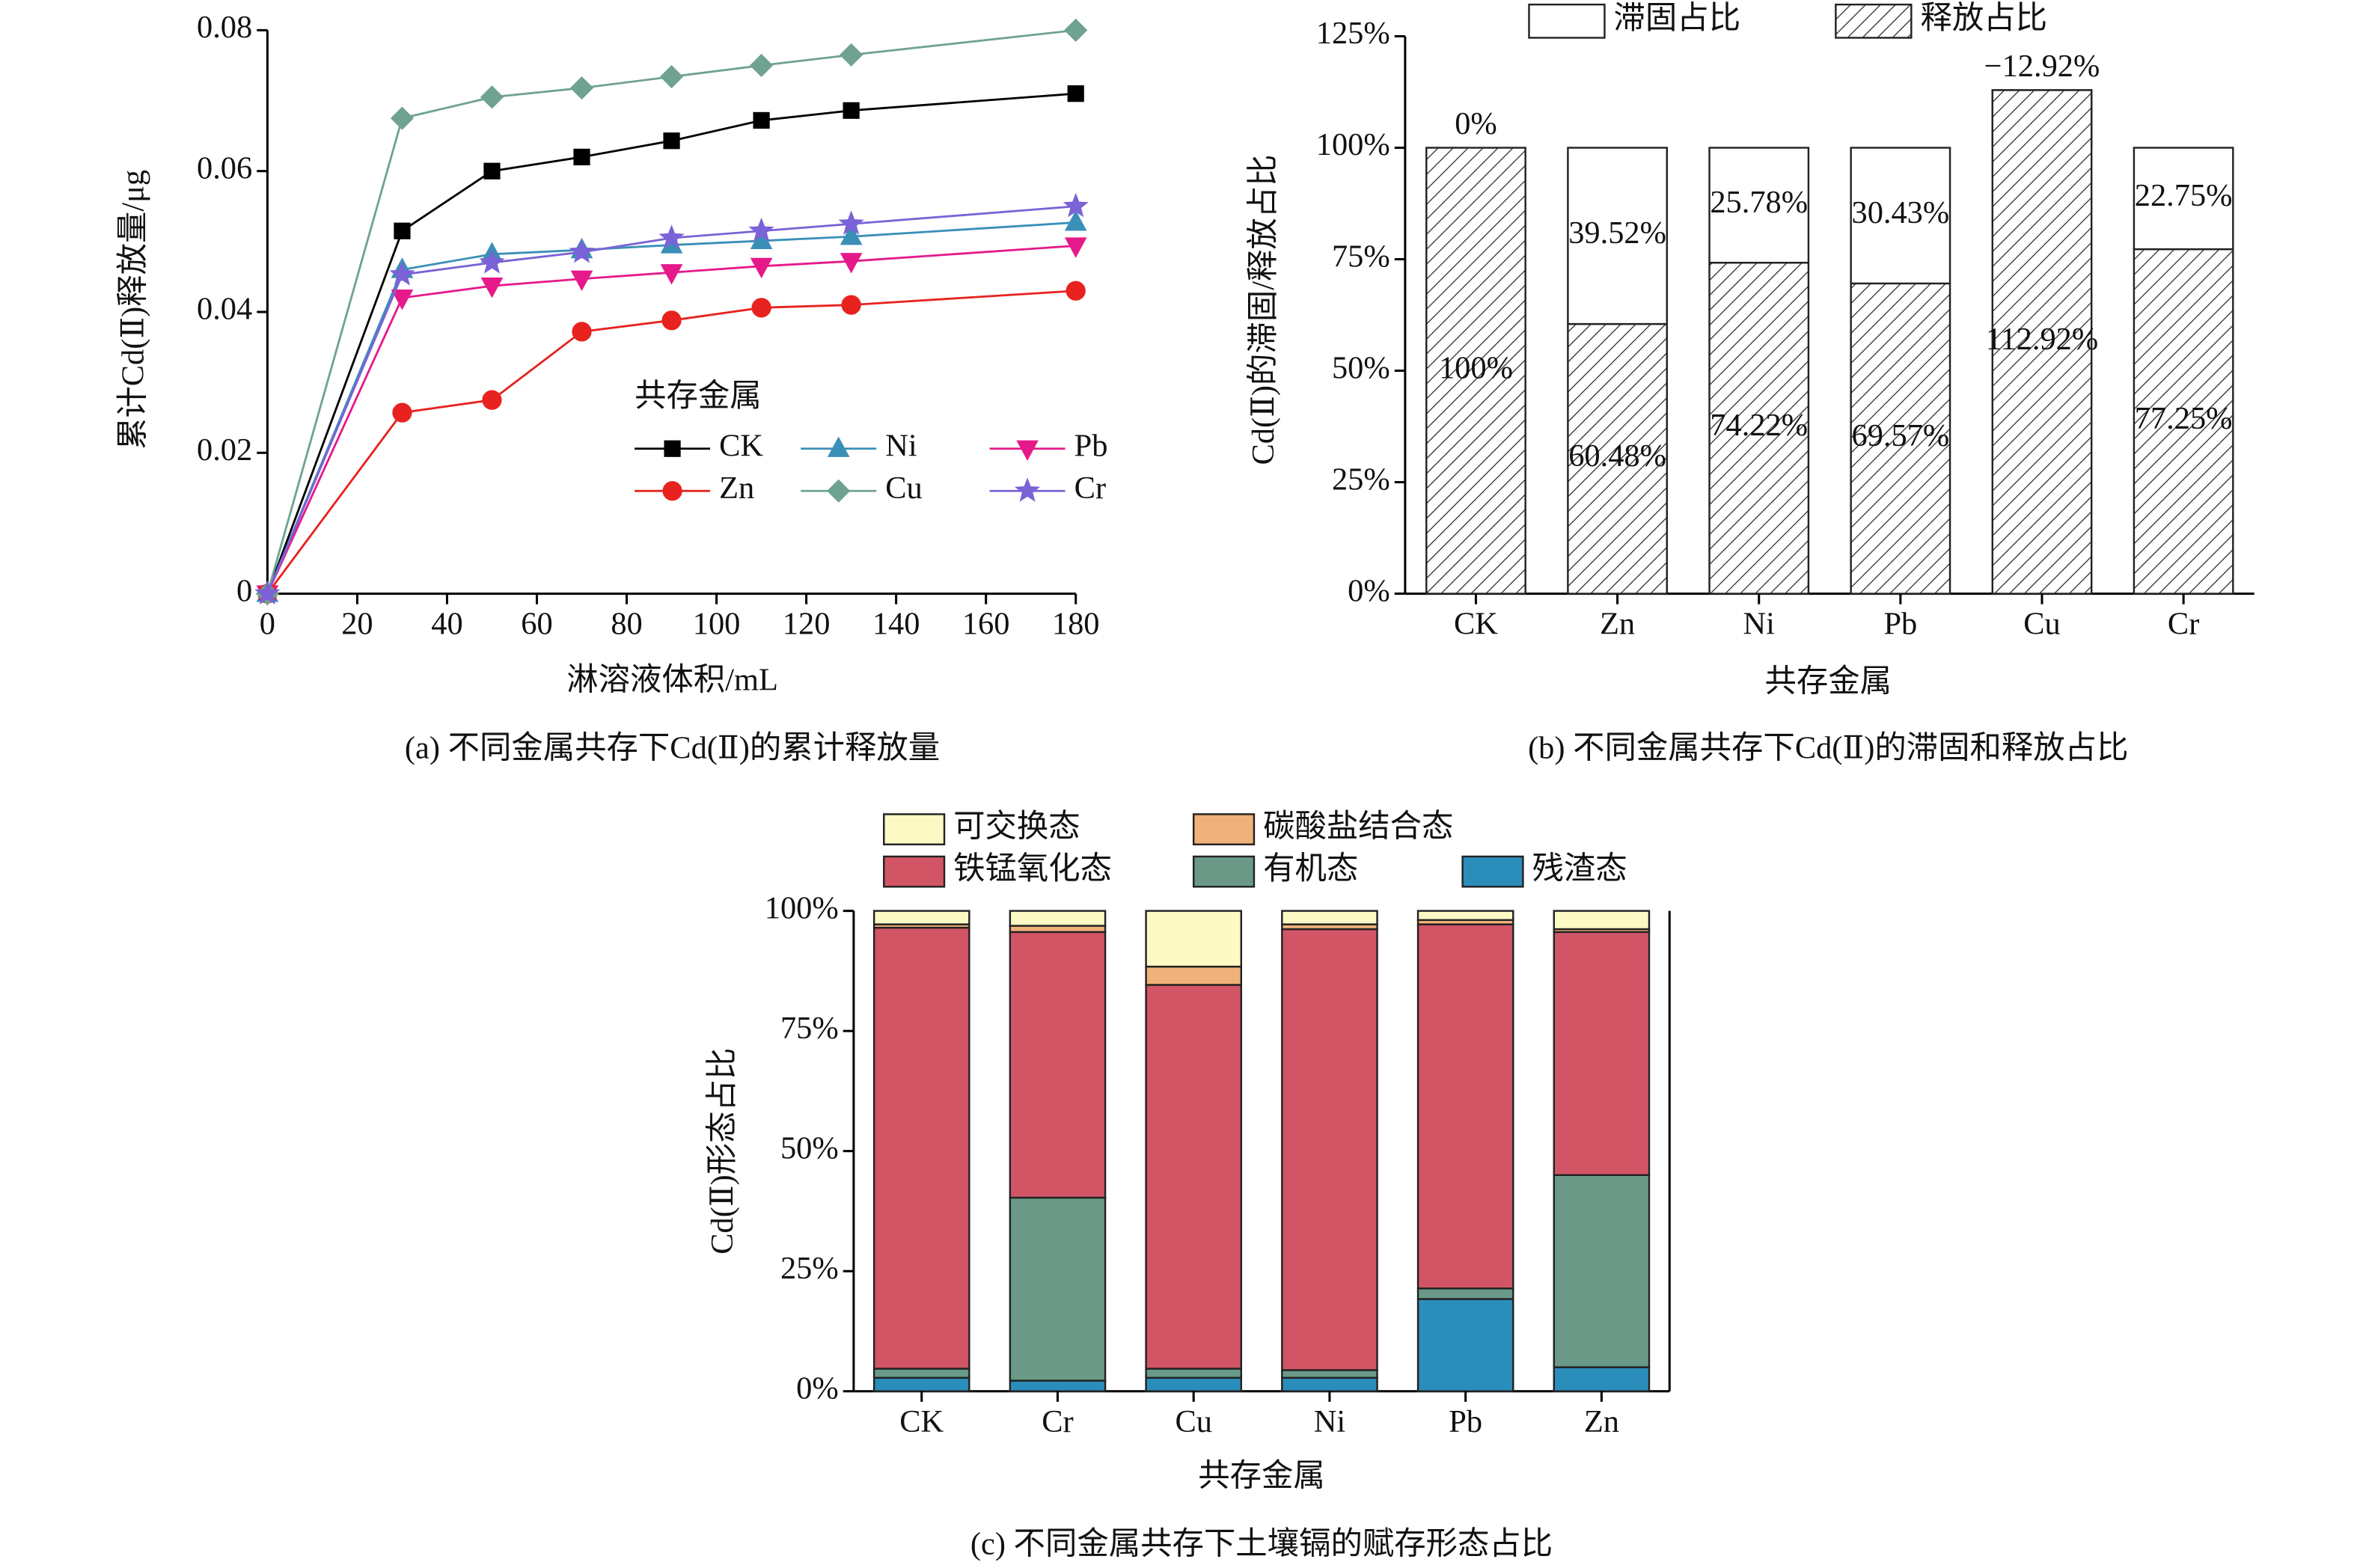 The width and height of the screenshot is (2357, 1568). Describe the element at coordinates (809, 1268) in the screenshot. I see `y-tick-label: 25%` at that location.